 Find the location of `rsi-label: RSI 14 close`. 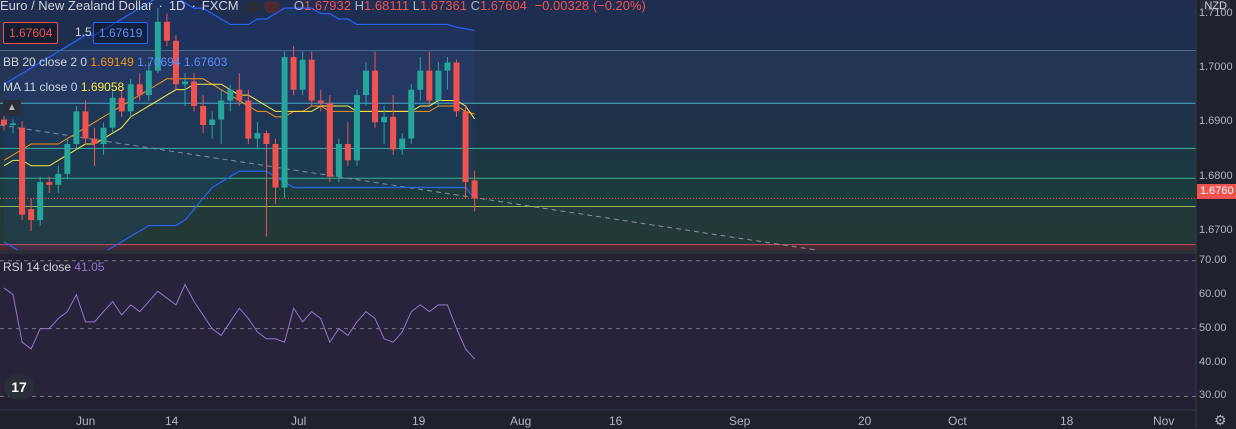

rsi-label: RSI 14 close is located at coordinates (37, 267).